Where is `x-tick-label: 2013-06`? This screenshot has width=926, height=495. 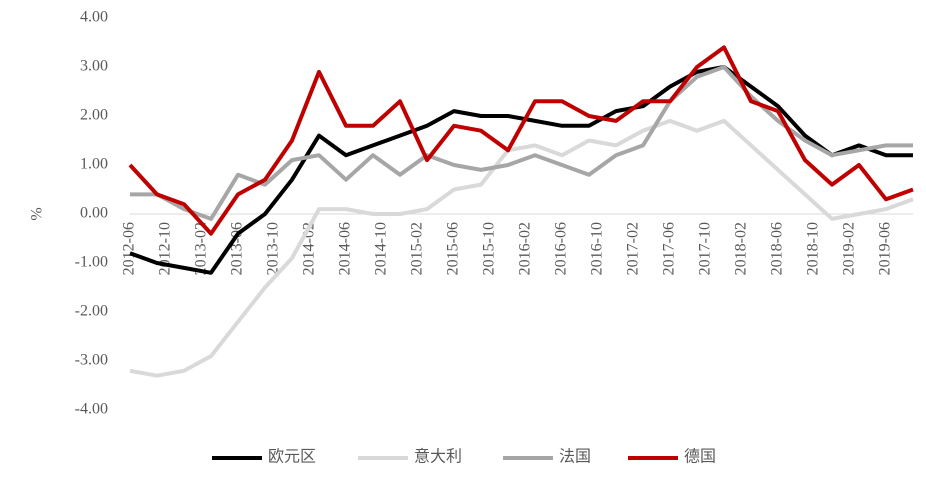
x-tick-label: 2013-06 is located at coordinates (237, 248).